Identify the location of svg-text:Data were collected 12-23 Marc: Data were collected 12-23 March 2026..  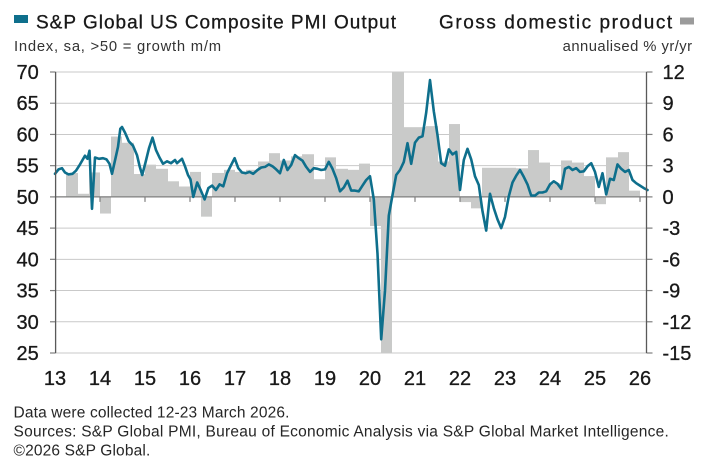
(152, 413).